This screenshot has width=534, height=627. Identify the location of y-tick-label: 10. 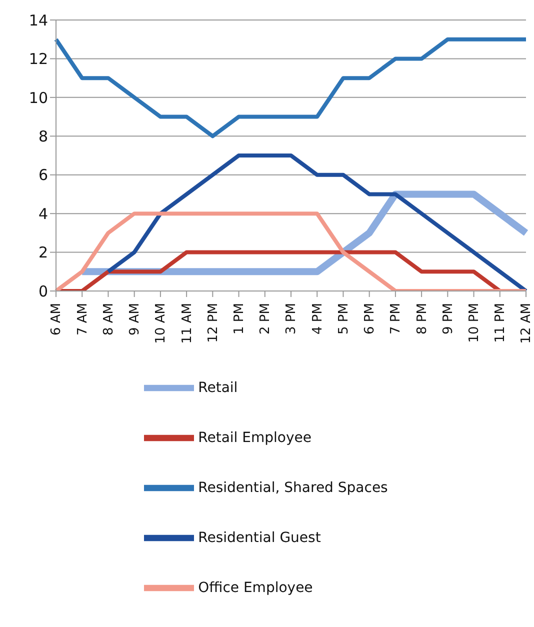
(38, 97).